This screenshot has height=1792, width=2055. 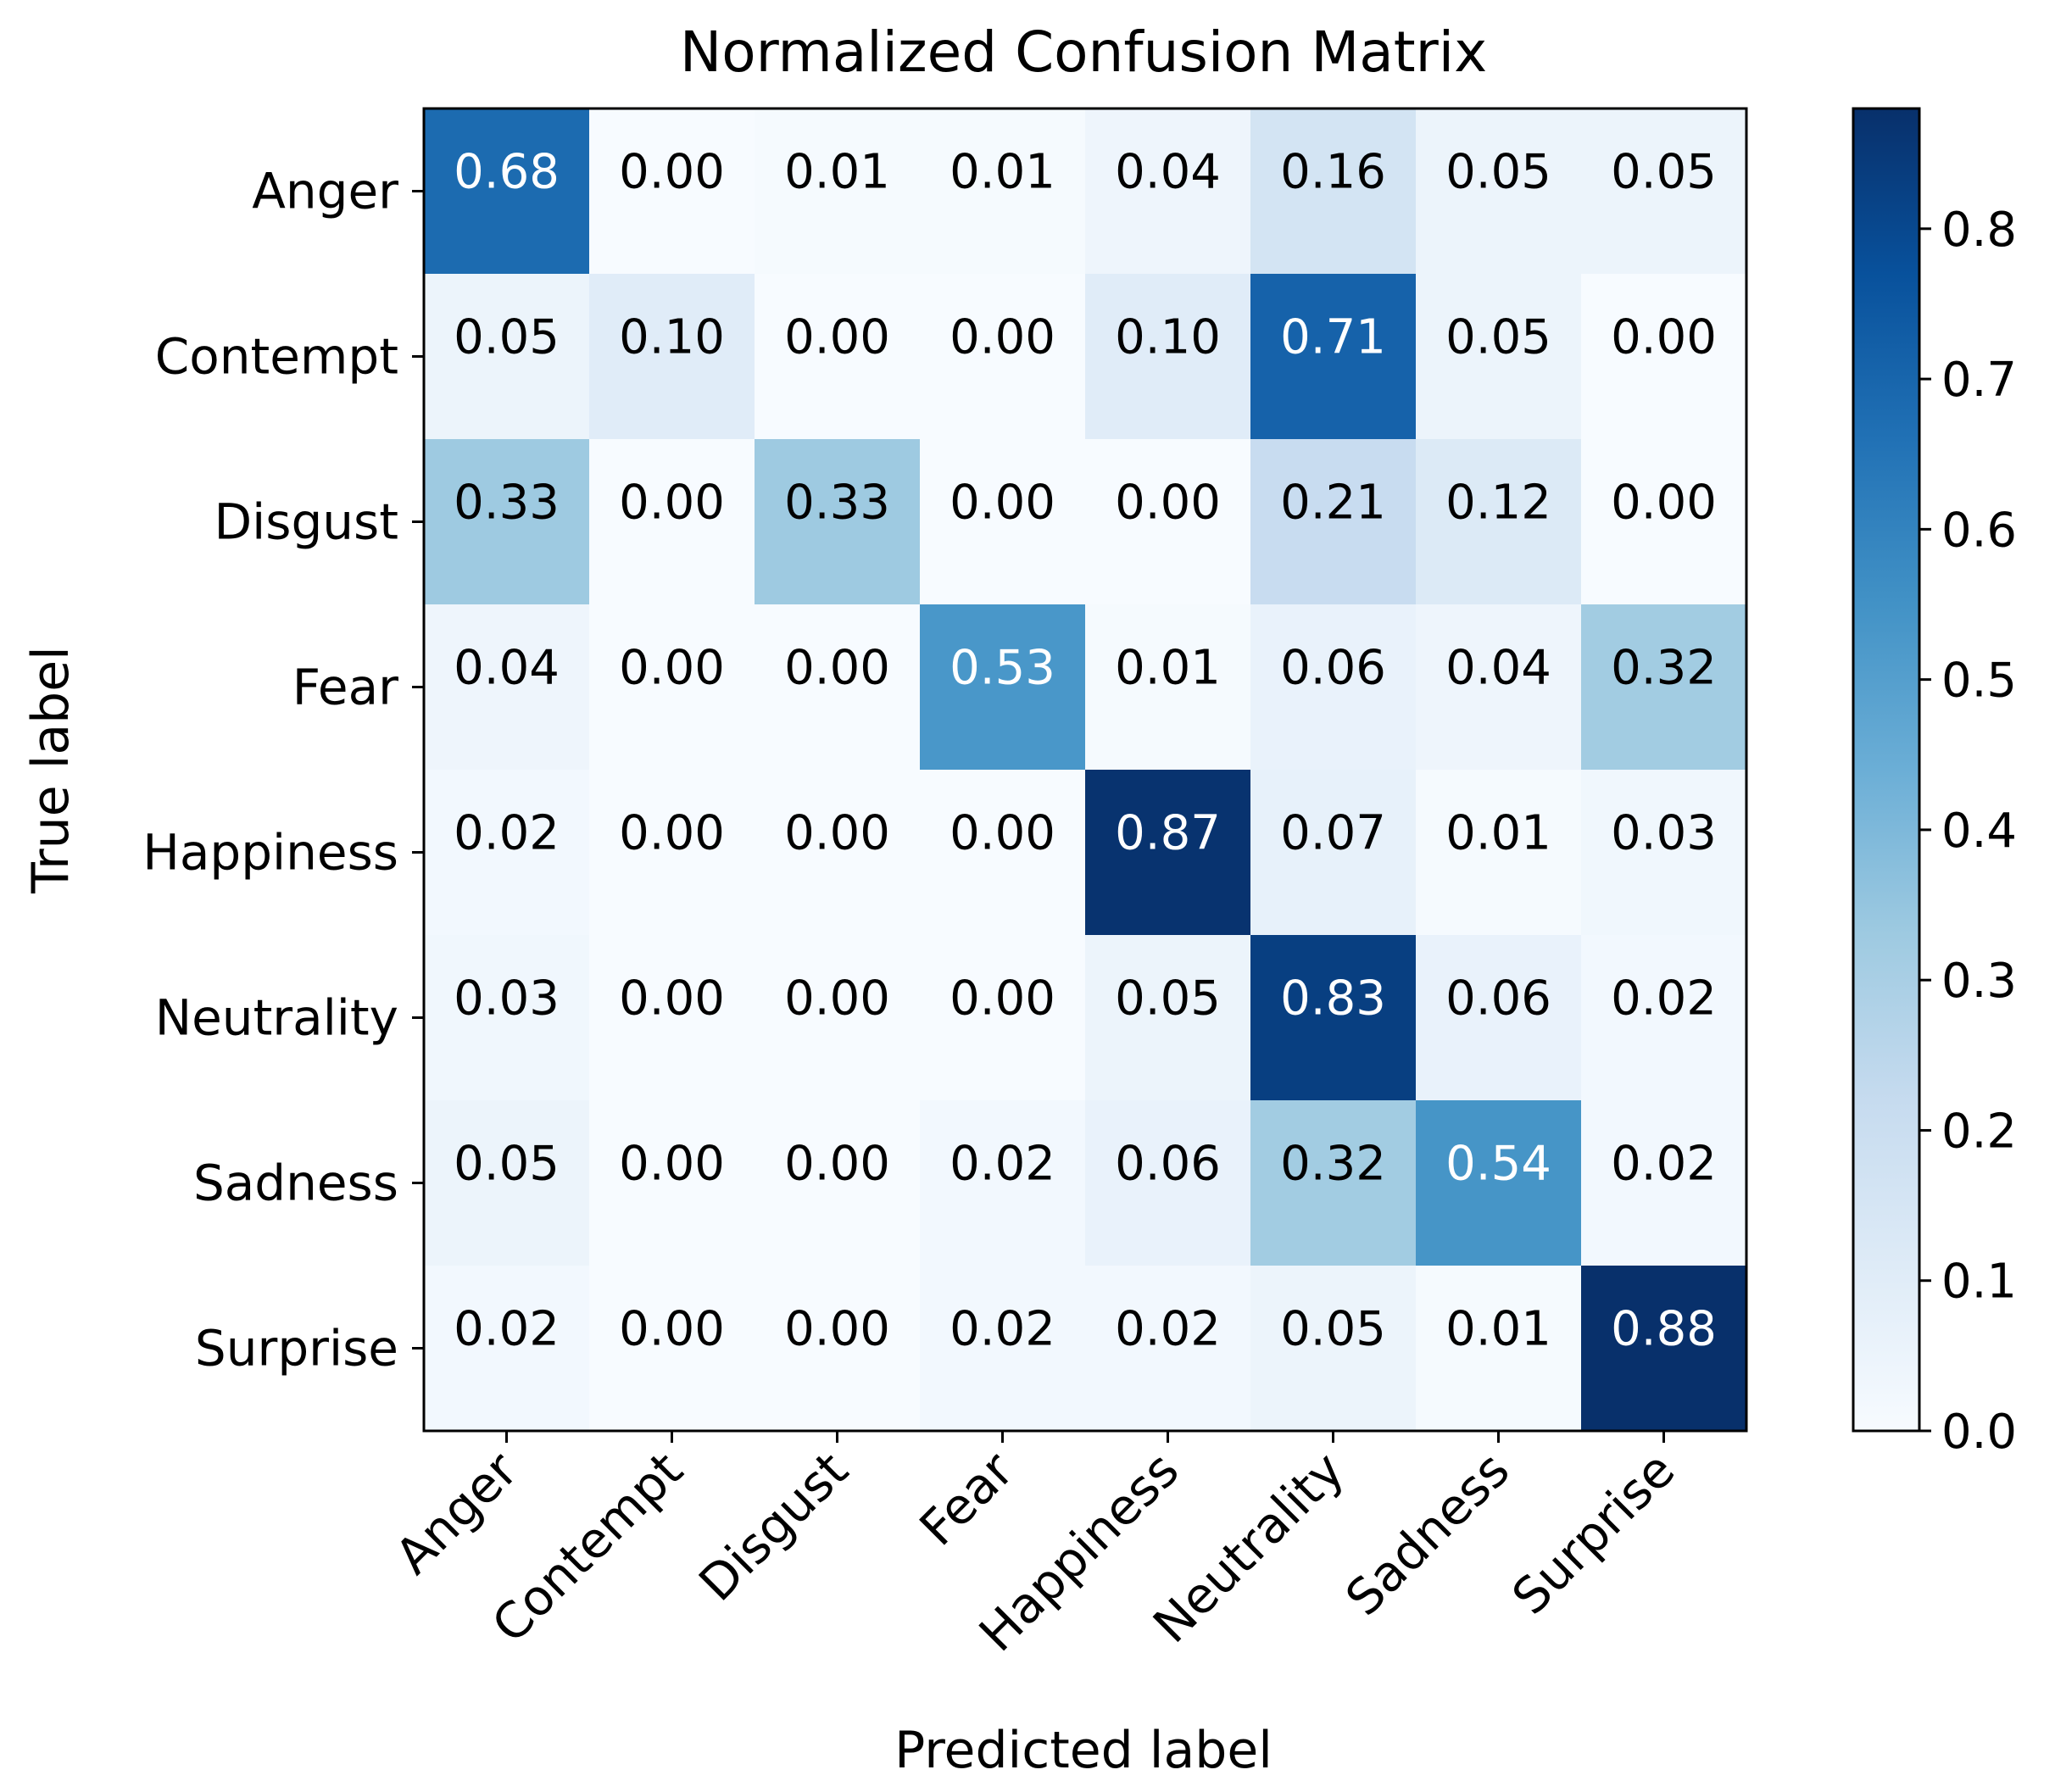 What do you see at coordinates (1664, 1329) in the screenshot?
I see `cell-value-label: 0.88` at bounding box center [1664, 1329].